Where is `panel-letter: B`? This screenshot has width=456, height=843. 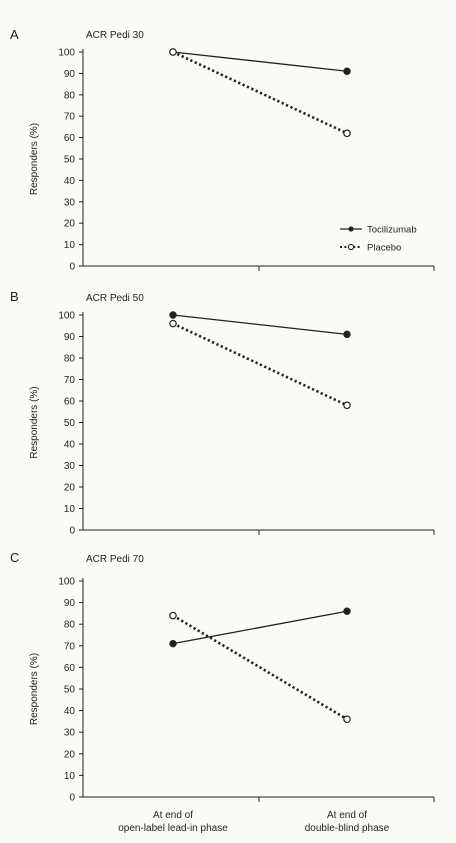 panel-letter: B is located at coordinates (14, 296).